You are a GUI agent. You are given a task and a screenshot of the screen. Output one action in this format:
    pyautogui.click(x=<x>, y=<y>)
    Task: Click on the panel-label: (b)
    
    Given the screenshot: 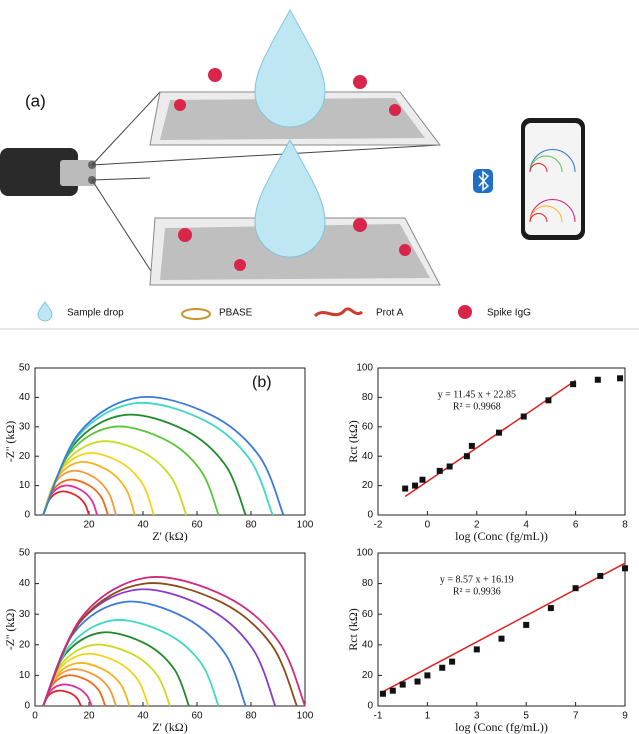 What is the action you would take?
    pyautogui.click(x=262, y=382)
    